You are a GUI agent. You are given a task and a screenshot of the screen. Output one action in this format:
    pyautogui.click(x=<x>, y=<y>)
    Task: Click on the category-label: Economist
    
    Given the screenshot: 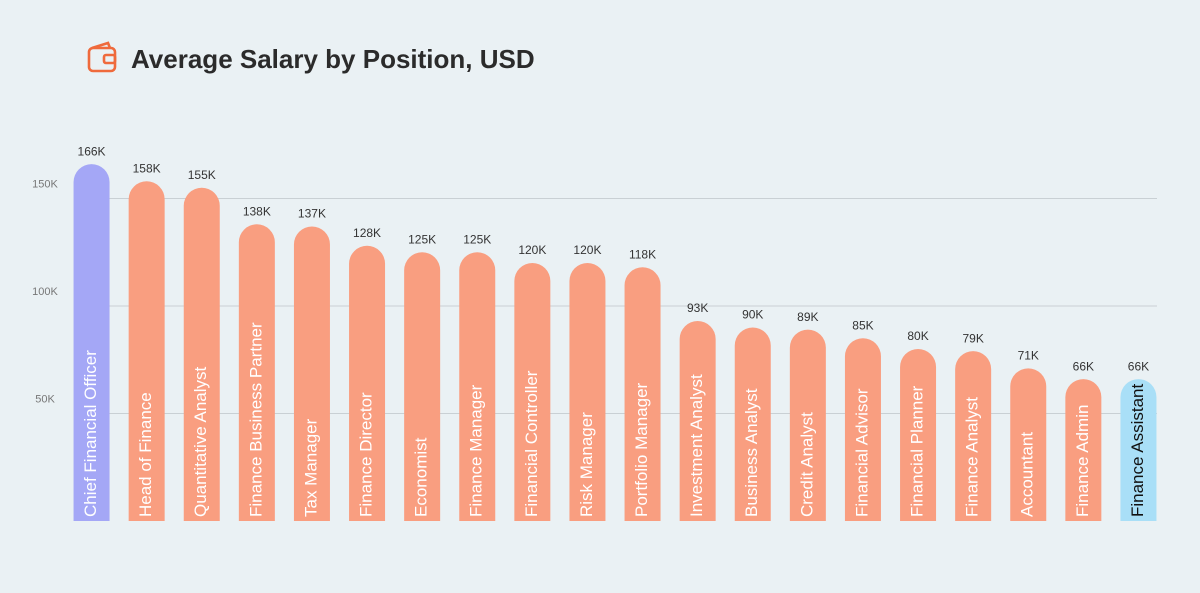 What is the action you would take?
    pyautogui.click(x=421, y=477)
    